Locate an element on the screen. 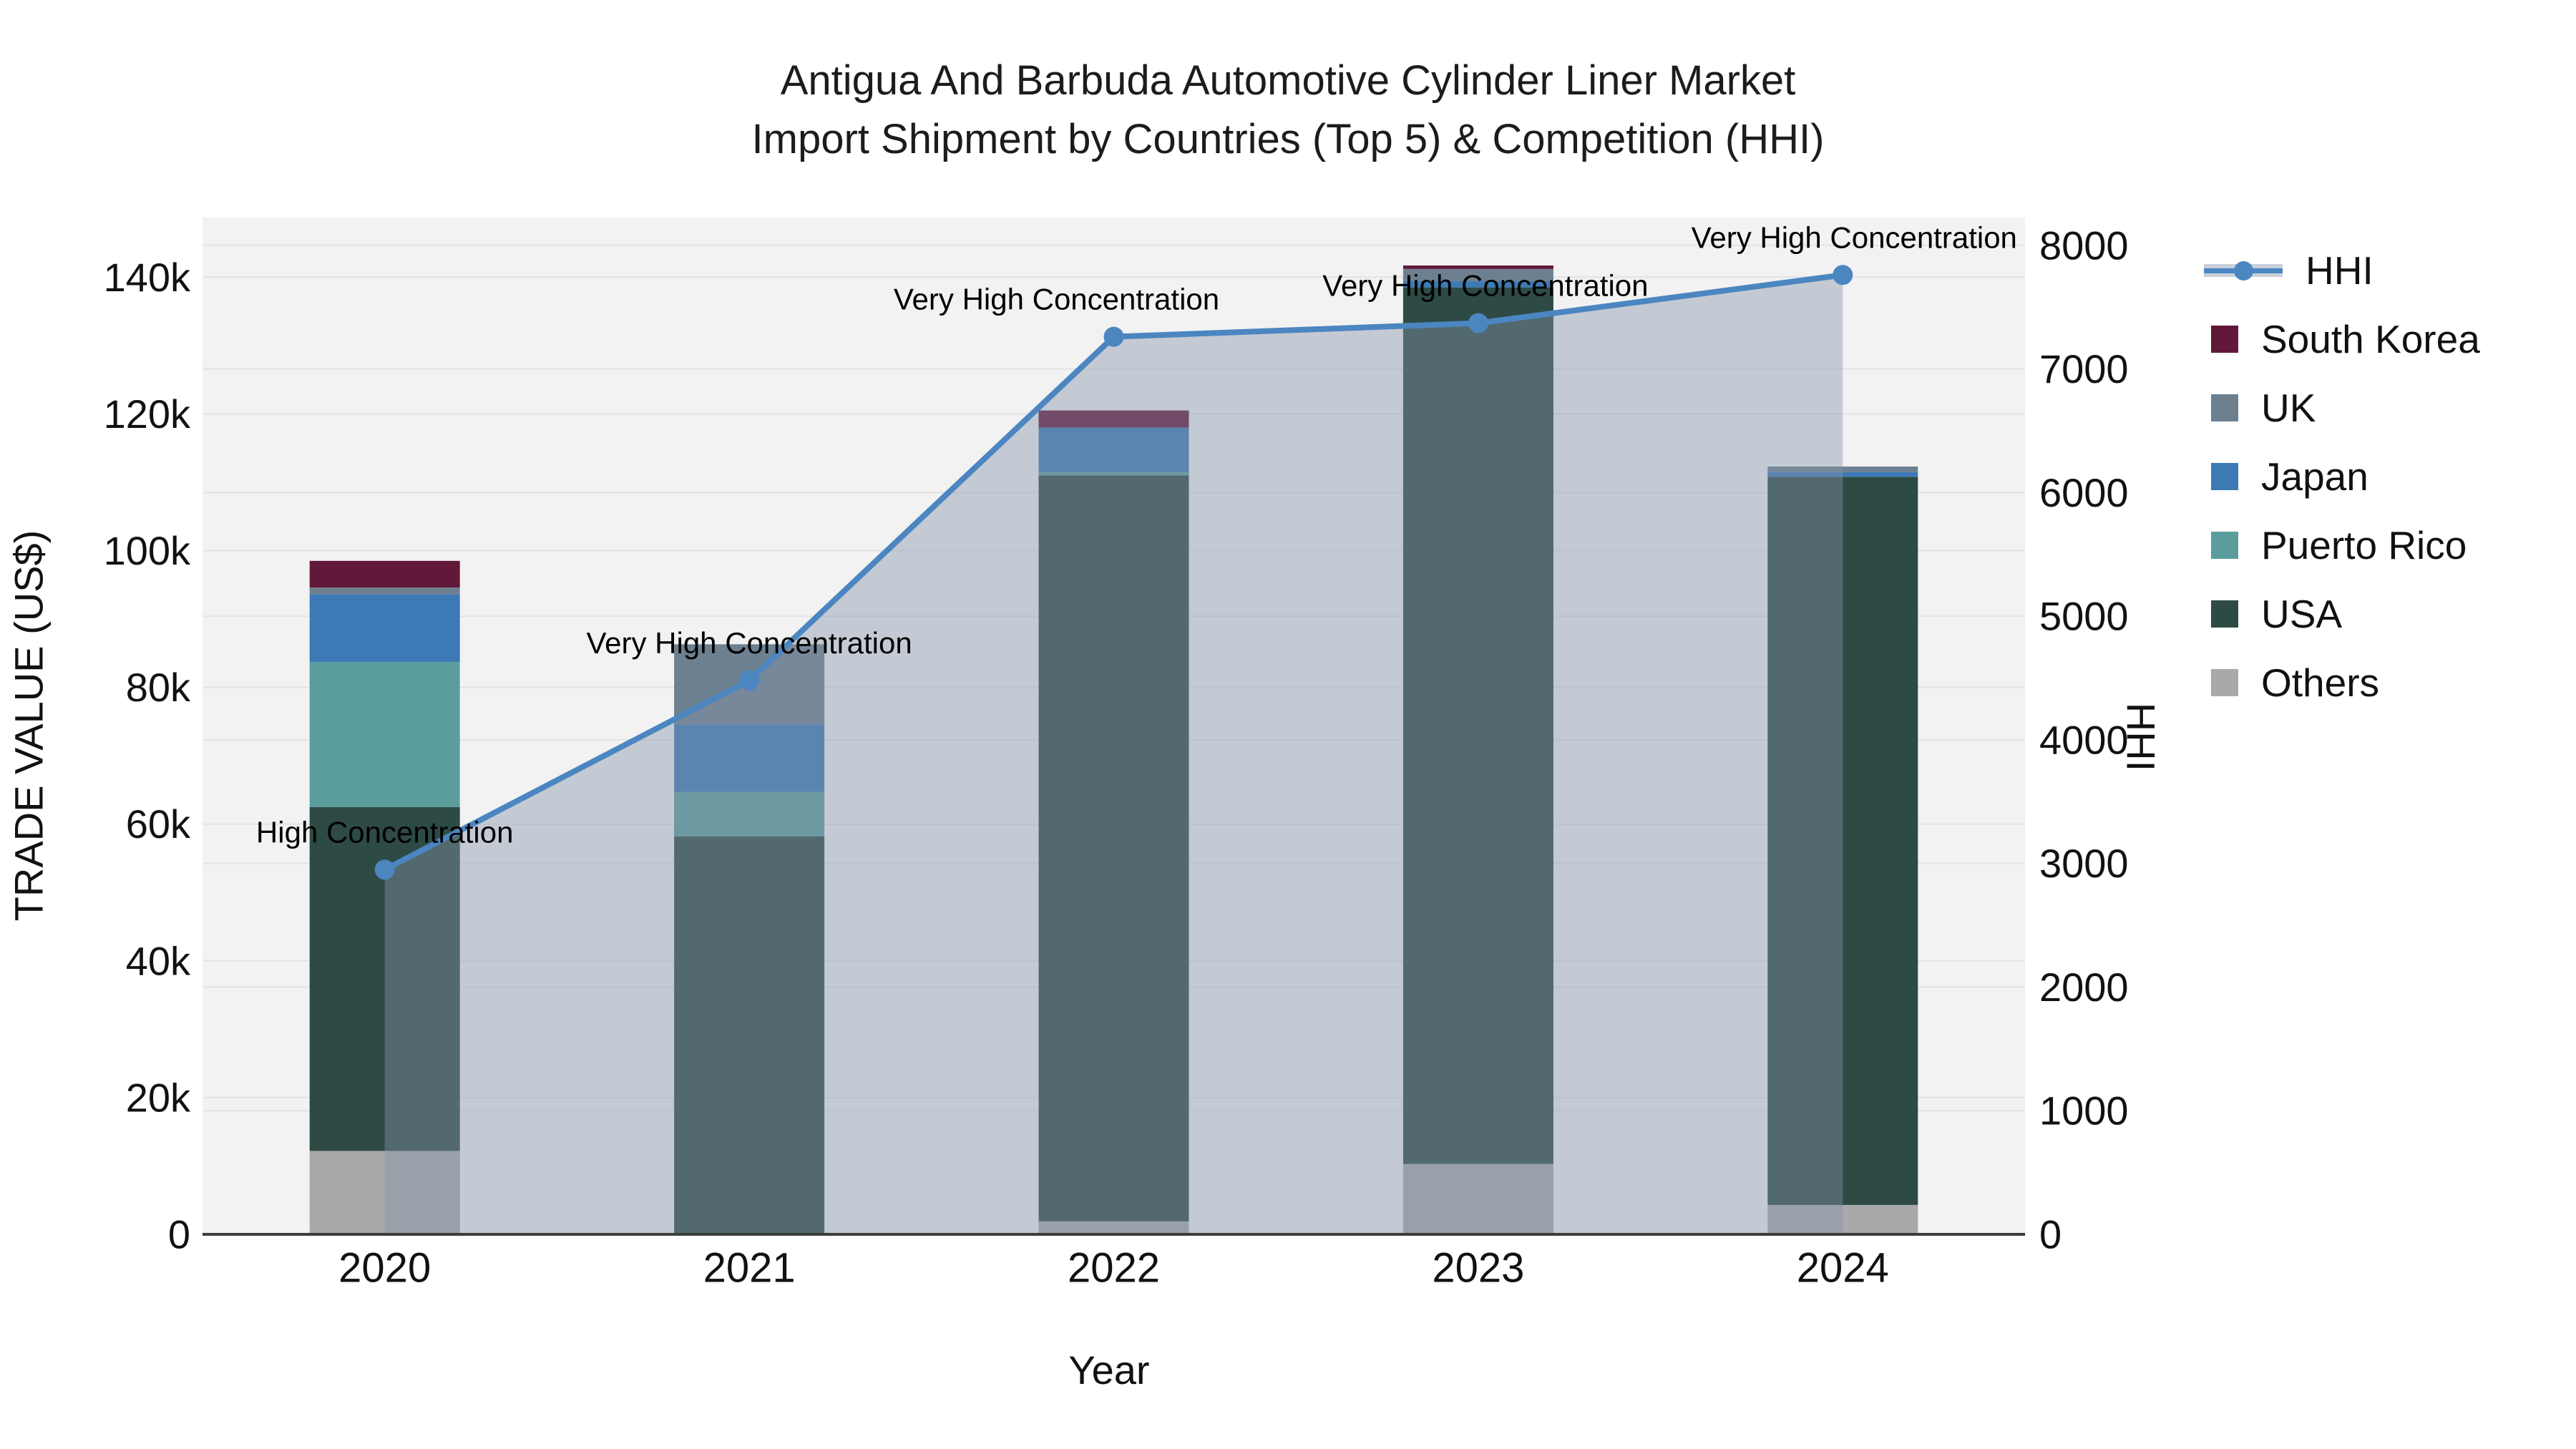 This screenshot has height=1449, width=2576. legend-item-hhi: HHI is located at coordinates (2342, 270).